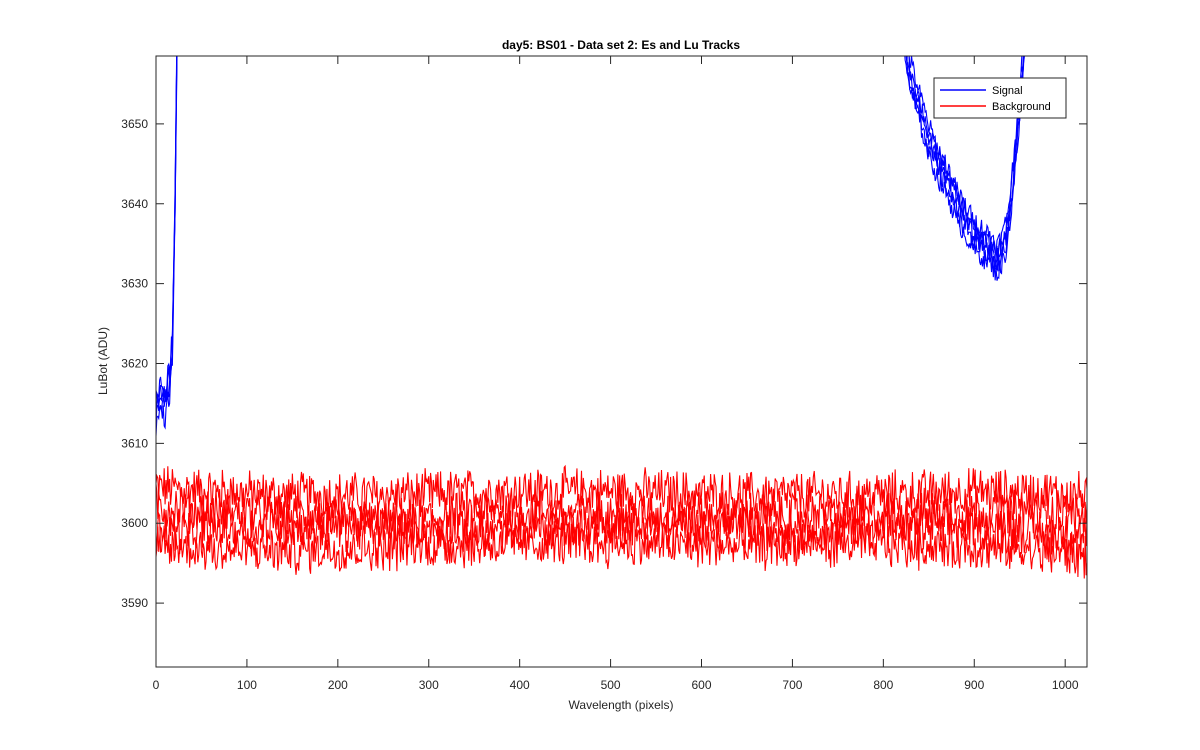 This screenshot has height=750, width=1200. What do you see at coordinates (134, 523) in the screenshot?
I see `y-tick-label-1: 3600` at bounding box center [134, 523].